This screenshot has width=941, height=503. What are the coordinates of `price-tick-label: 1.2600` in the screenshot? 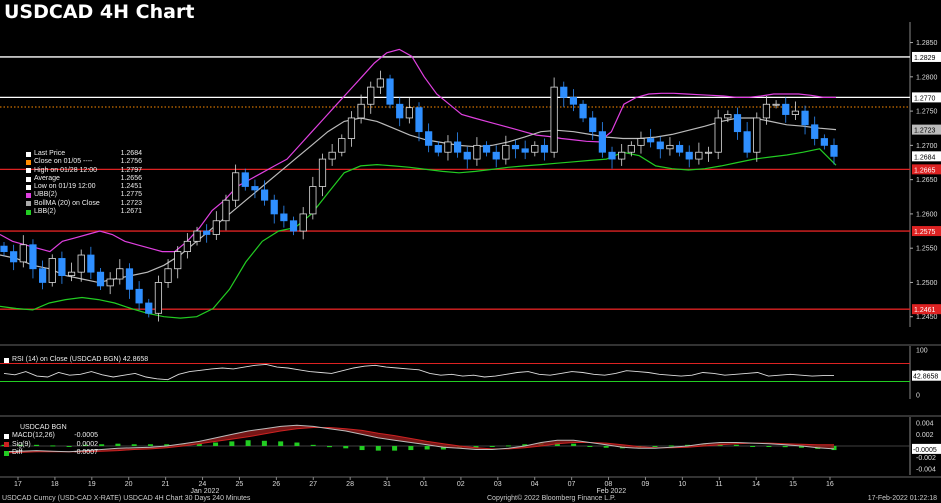 It's located at (927, 214).